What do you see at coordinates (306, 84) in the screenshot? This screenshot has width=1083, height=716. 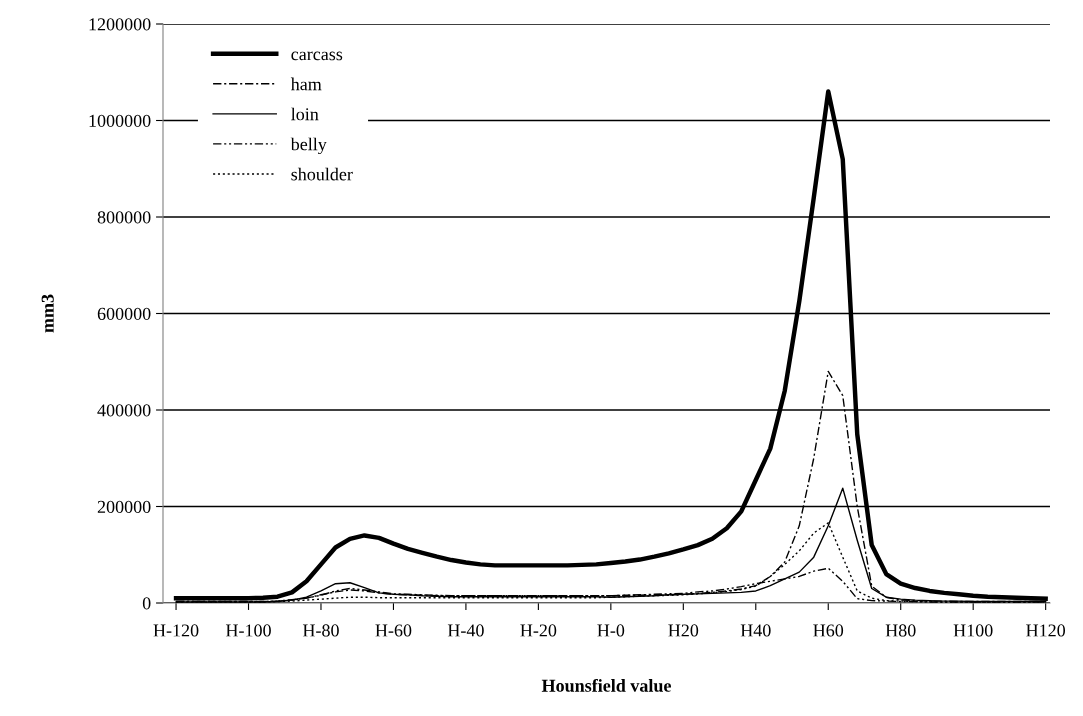 I see `legend-label: ham` at bounding box center [306, 84].